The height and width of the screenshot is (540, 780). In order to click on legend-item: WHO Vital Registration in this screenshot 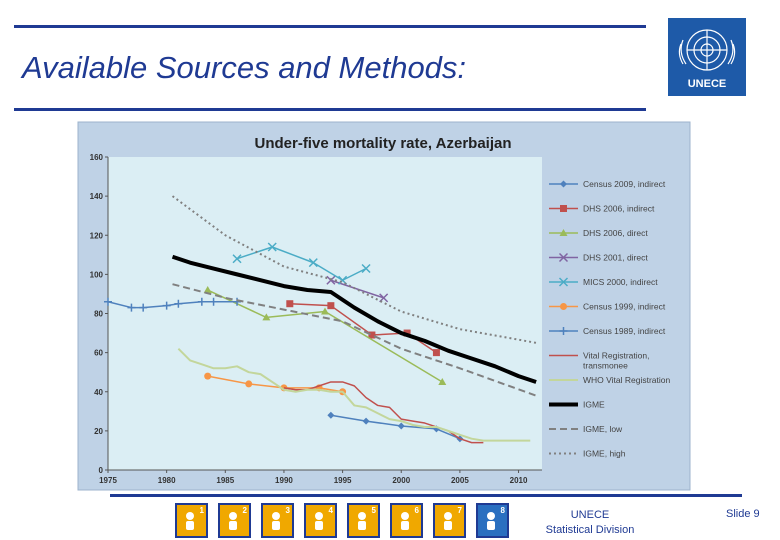, I will do `click(610, 380)`.